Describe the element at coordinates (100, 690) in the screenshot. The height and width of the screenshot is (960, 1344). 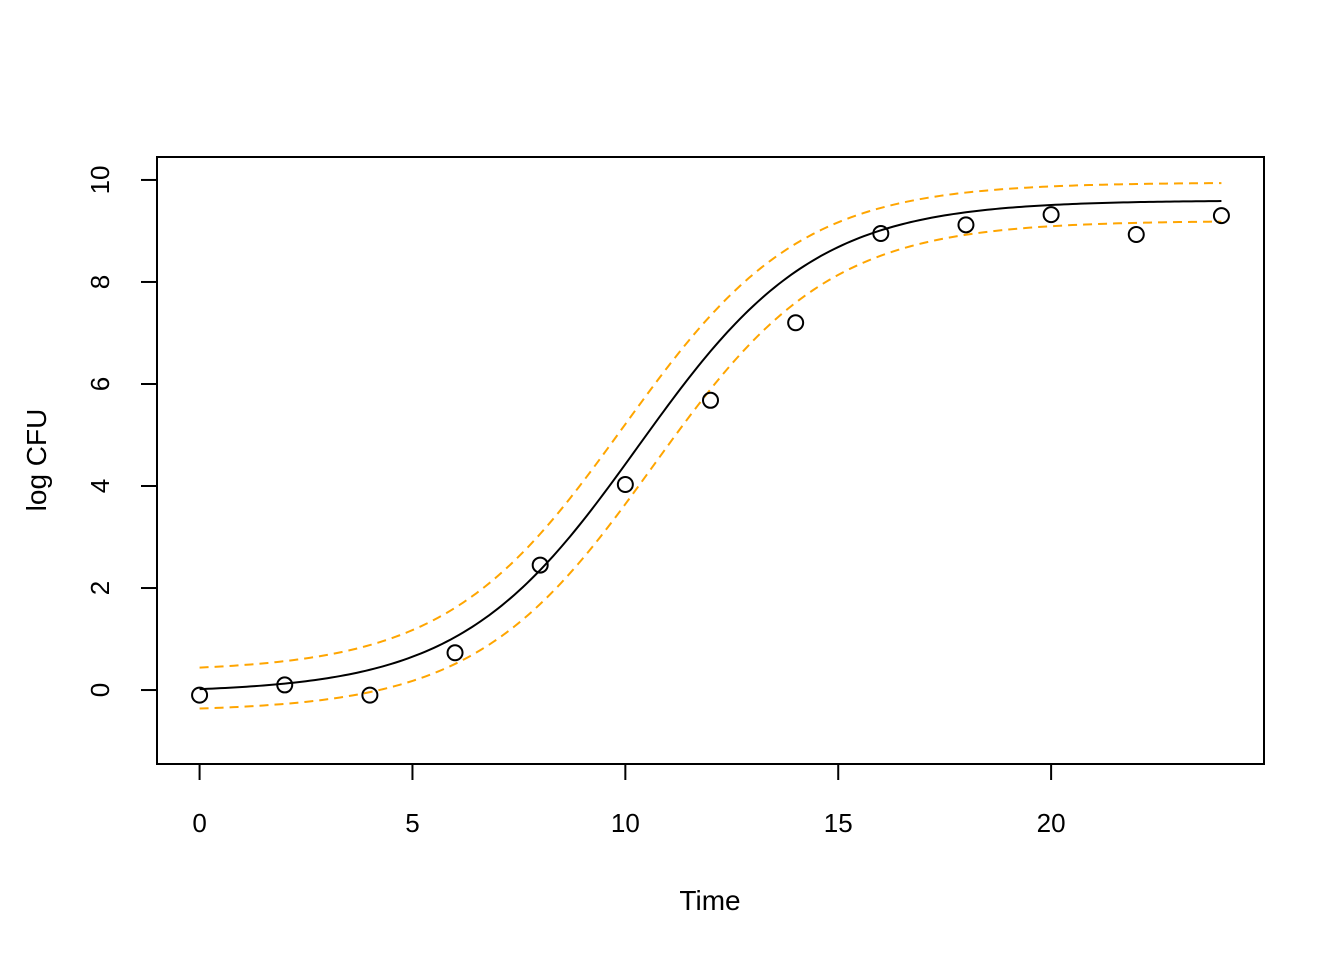
I see `y-tick-label: 0` at that location.